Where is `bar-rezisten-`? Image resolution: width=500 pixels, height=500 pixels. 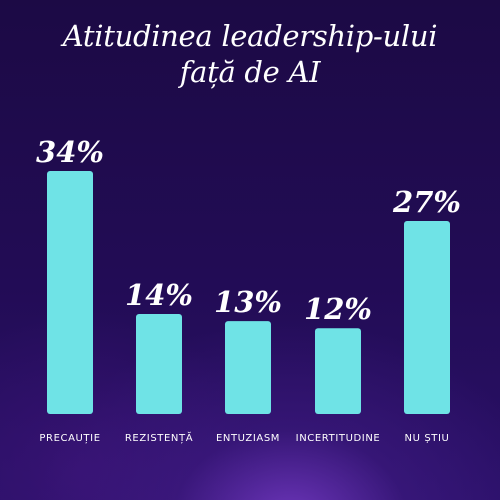
bar-rezisten- is located at coordinates (159, 363).